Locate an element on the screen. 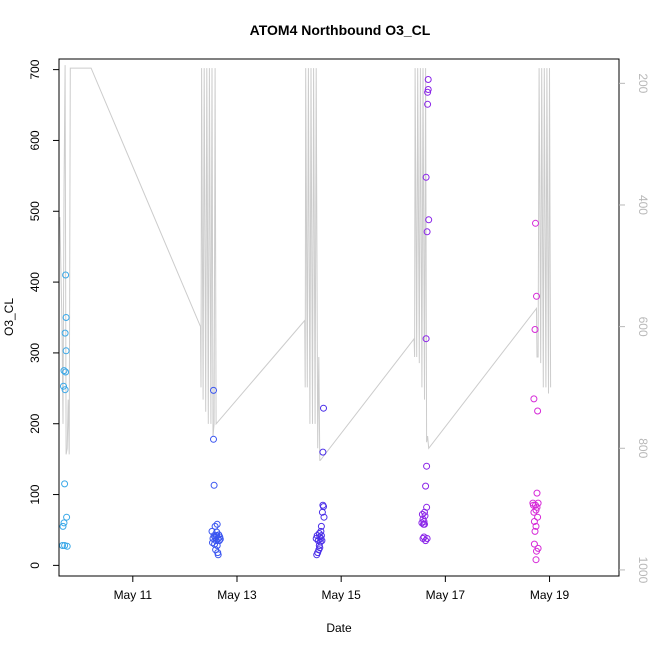 This screenshot has height=650, width=650. x-axis-label: Date is located at coordinates (339, 628).